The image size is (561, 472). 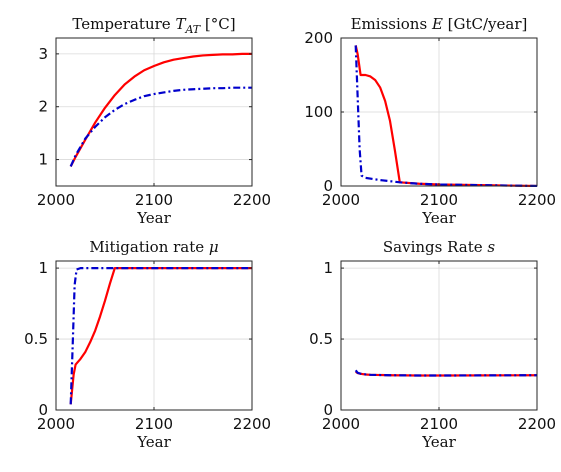 What do you see at coordinates (318, 38) in the screenshot?
I see `y-tick-label: 200` at bounding box center [318, 38].